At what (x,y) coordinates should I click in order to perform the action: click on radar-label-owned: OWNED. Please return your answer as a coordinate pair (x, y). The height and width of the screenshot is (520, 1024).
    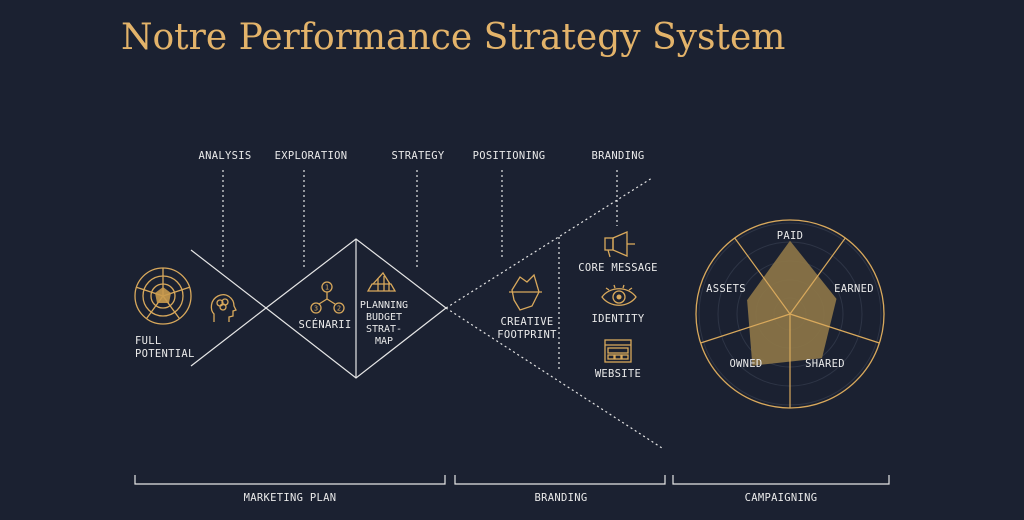
    Looking at the image, I should click on (745, 364).